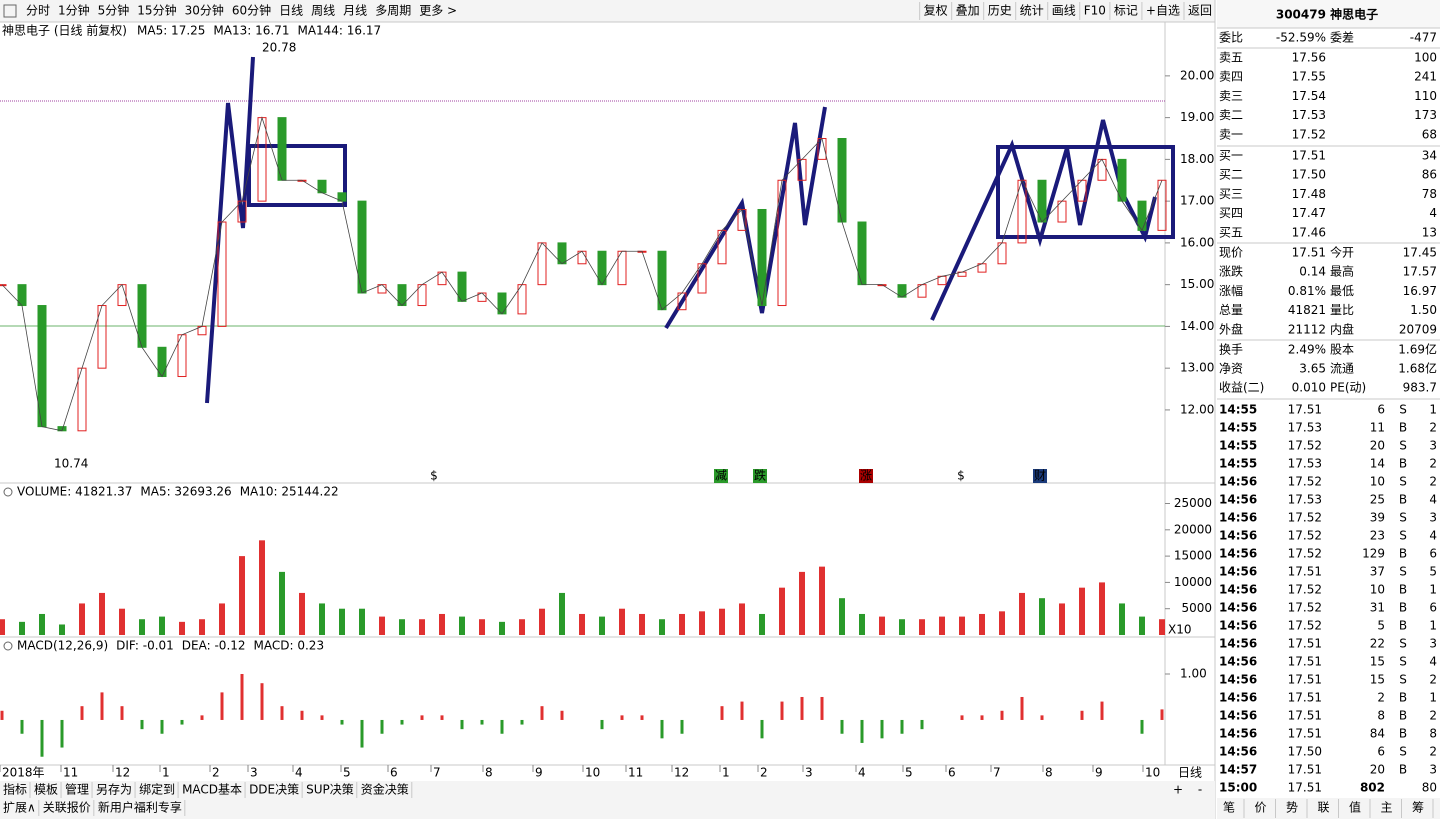 This screenshot has width=1440, height=819. I want to click on indicator-tab: 指标, so click(15, 789).